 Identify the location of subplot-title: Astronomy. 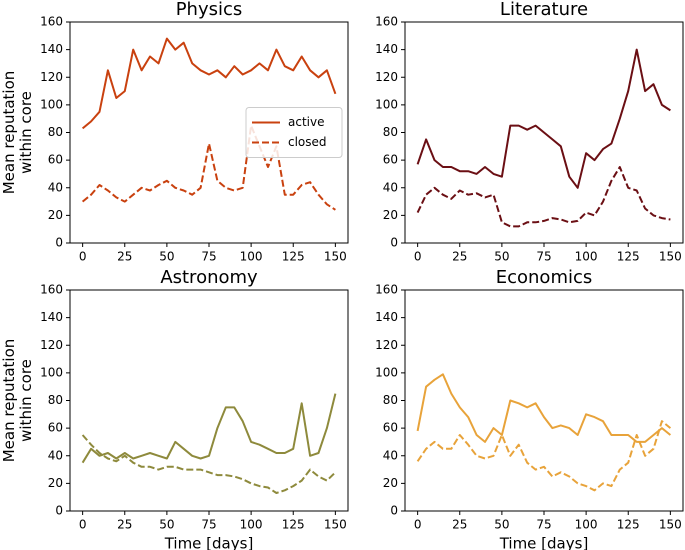
(209, 277).